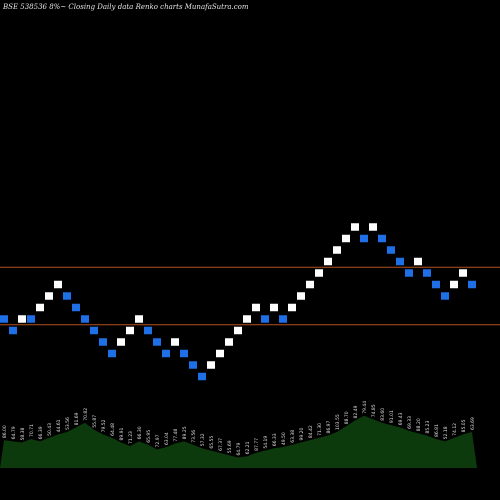  I want to click on volume-label: 84.42, so click(311, 431).